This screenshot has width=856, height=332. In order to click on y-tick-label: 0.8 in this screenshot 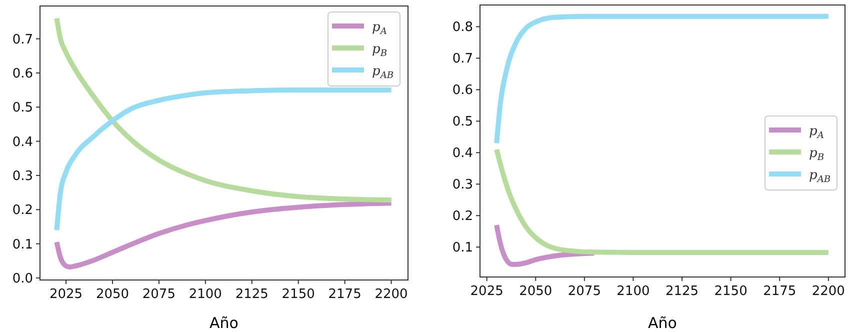, I will do `click(462, 28)`.